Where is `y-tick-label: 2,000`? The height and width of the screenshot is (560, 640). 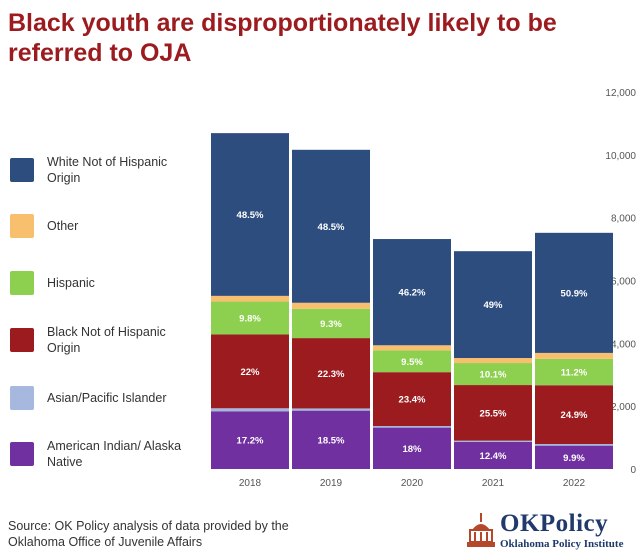
y-tick-label: 2,000 is located at coordinates (623, 407).